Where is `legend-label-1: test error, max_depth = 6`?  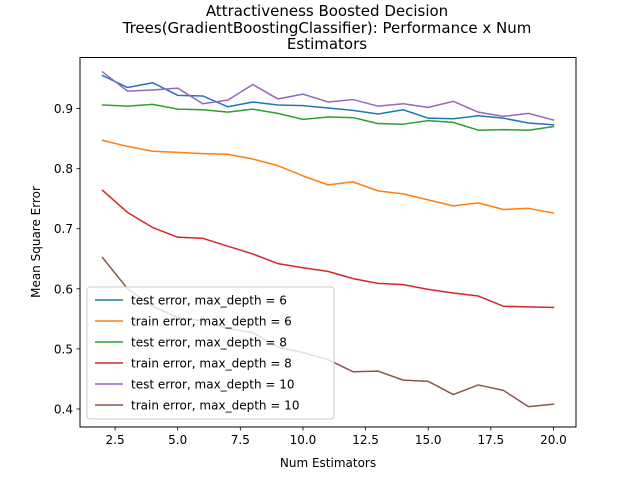 legend-label-1: test error, max_depth = 6 is located at coordinates (209, 301).